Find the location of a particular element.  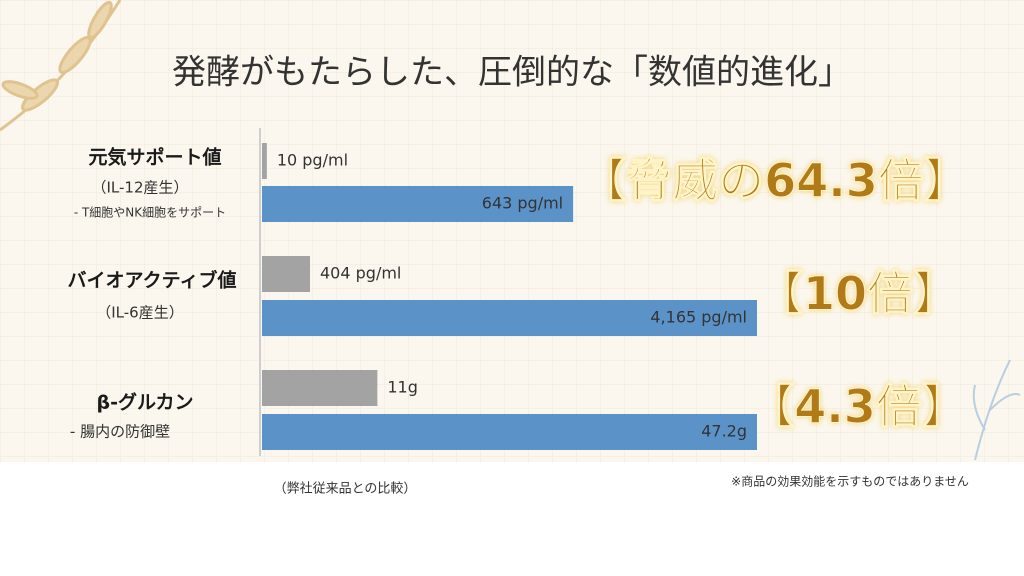

value-label: 404 pg/ml is located at coordinates (360, 273).